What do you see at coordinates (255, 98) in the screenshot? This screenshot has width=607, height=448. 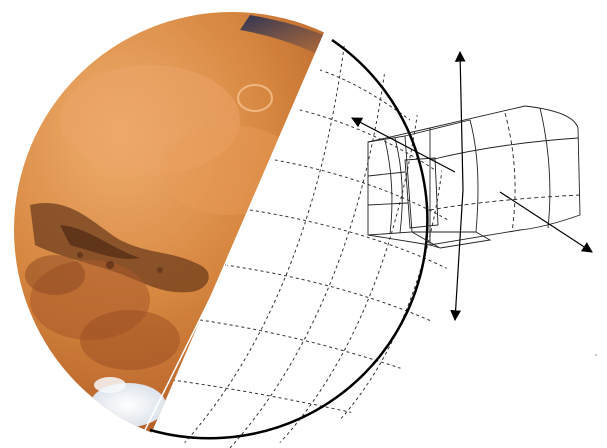 I see `crater-feature` at bounding box center [255, 98].